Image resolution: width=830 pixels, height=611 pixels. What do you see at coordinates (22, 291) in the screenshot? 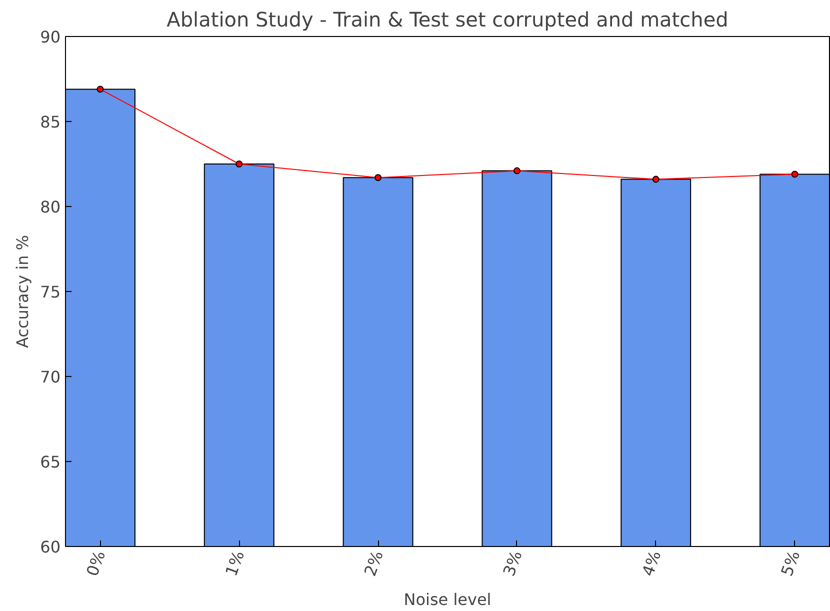
I see `y-axis-title: Accuracy in %` at bounding box center [22, 291].